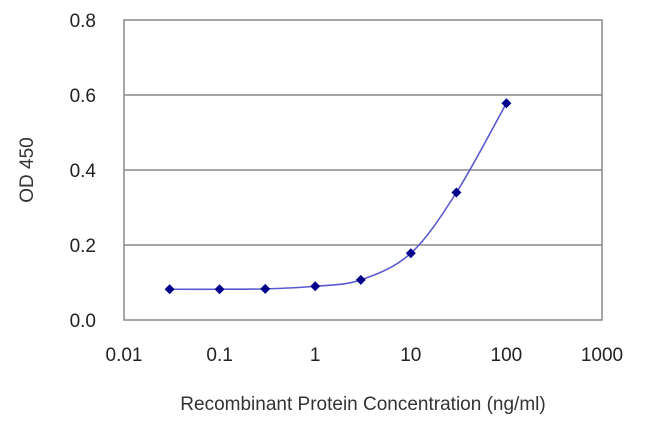 Image resolution: width=650 pixels, height=434 pixels. Describe the element at coordinates (219, 355) in the screenshot. I see `x-tick-label: 0.1` at that location.